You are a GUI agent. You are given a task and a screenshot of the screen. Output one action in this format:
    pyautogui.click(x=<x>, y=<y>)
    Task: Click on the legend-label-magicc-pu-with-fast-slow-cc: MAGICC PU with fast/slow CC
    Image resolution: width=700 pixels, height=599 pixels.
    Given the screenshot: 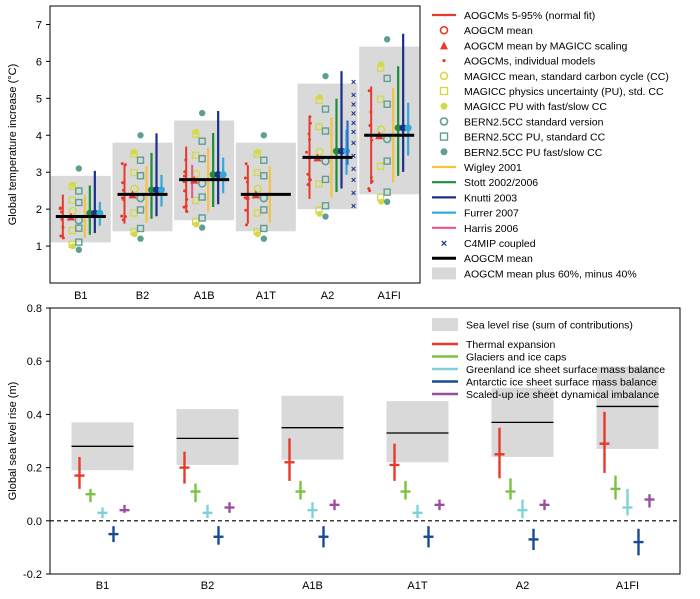 What is the action you would take?
    pyautogui.click(x=535, y=107)
    